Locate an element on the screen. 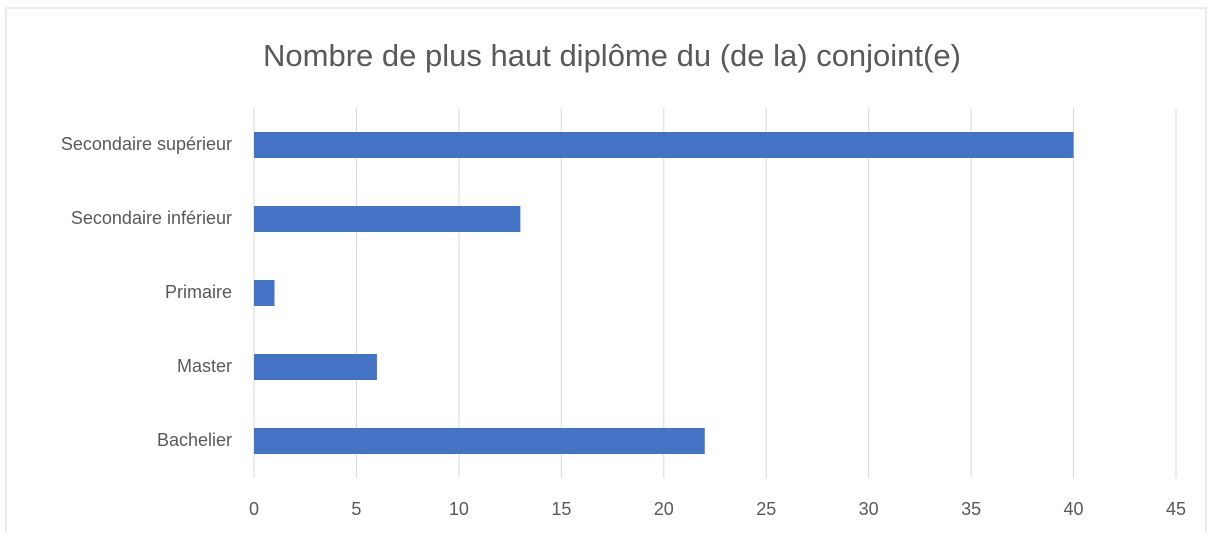  x-tick-label: 0 is located at coordinates (254, 509).